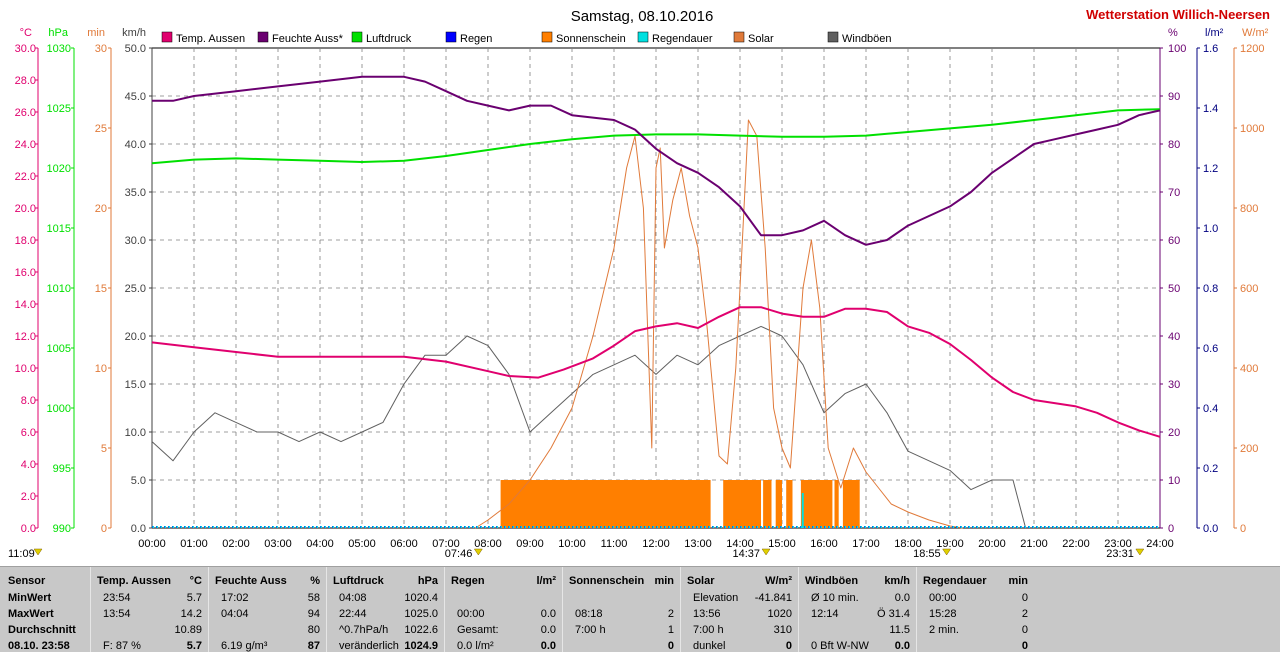 This screenshot has height=652, width=1280. I want to click on legend-label: Solar, so click(761, 39).